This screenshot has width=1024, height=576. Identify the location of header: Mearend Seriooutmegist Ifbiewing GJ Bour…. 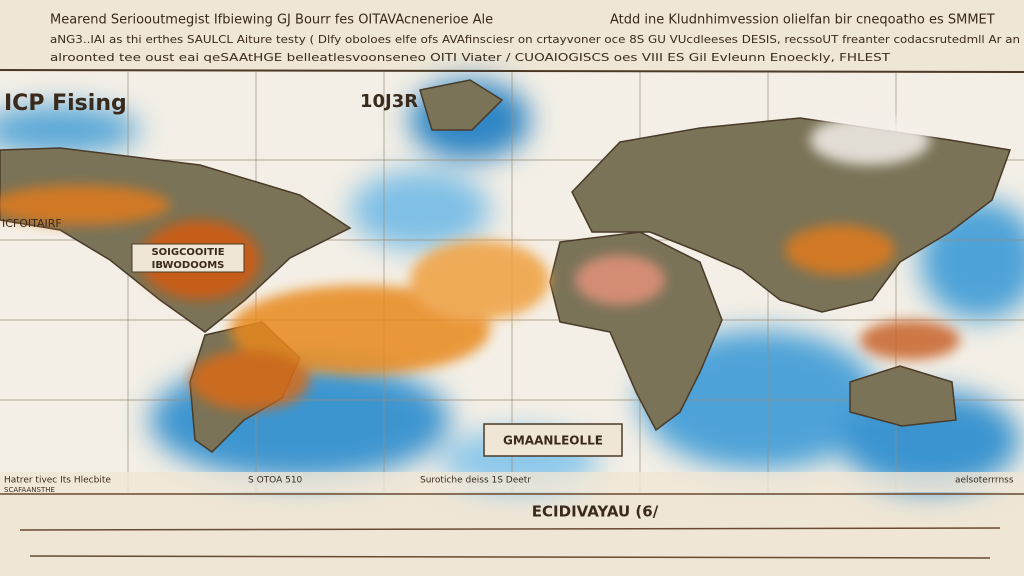
(512, 43).